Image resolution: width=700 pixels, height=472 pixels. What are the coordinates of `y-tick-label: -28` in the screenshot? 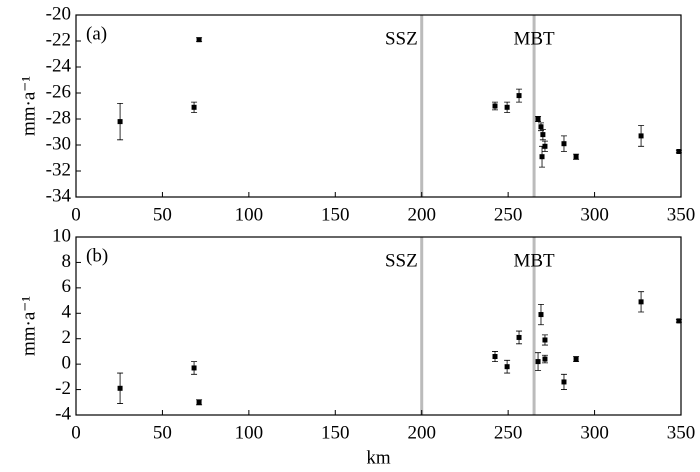 It's located at (58, 117).